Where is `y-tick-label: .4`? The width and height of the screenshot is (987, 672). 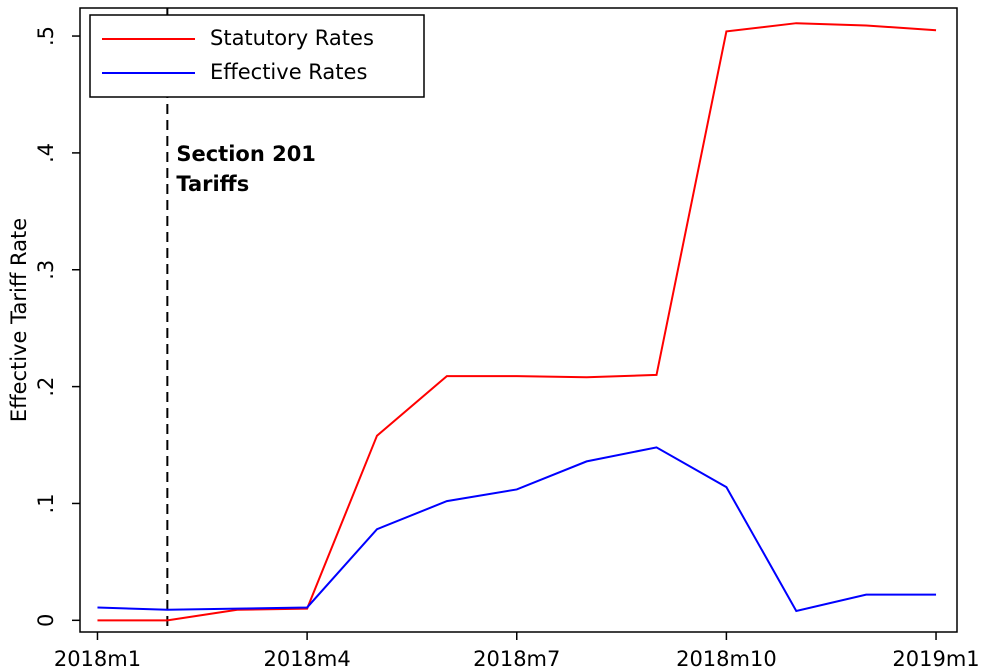
y-tick-label: .4 is located at coordinates (46, 153).